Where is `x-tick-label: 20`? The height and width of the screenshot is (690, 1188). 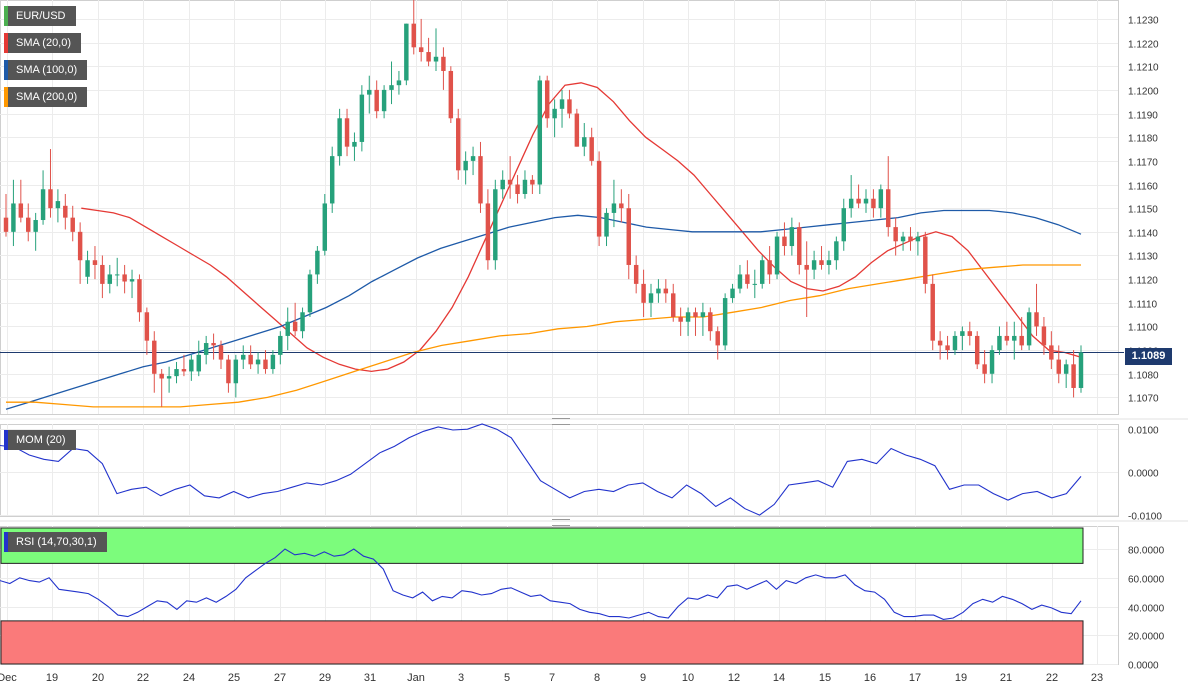 x-tick-label: 20 is located at coordinates (98, 678).